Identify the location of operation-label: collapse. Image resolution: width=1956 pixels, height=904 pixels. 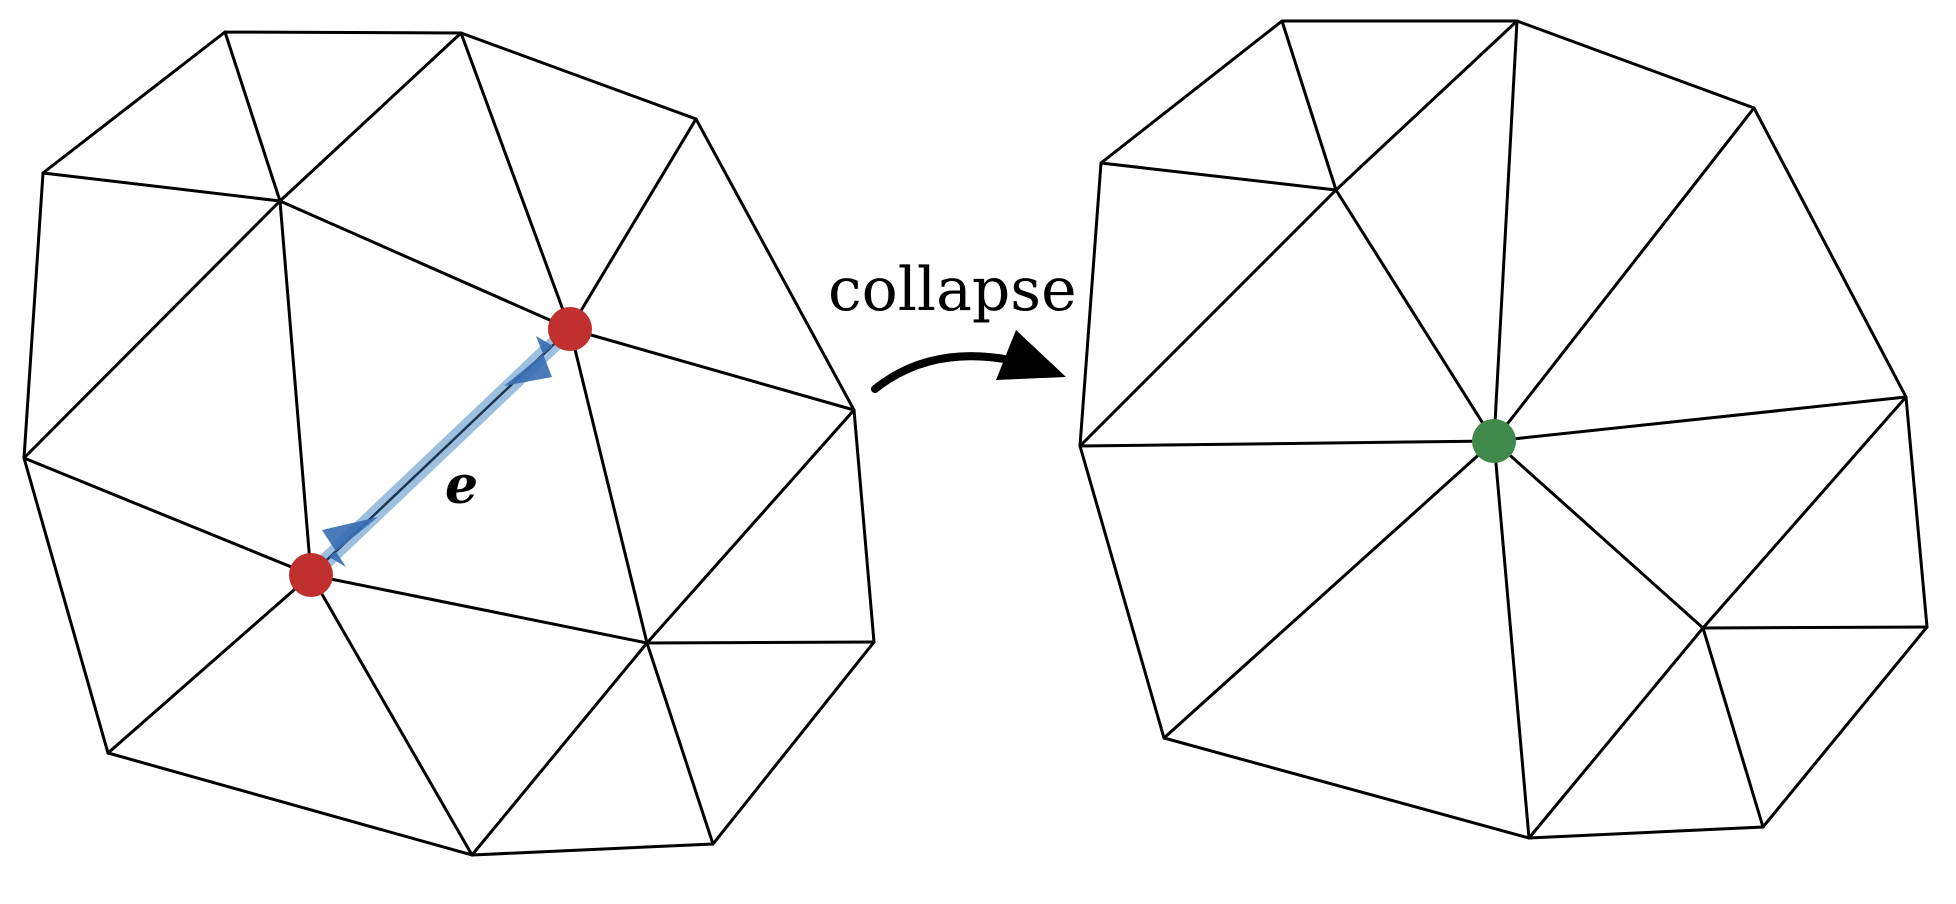
(952, 290).